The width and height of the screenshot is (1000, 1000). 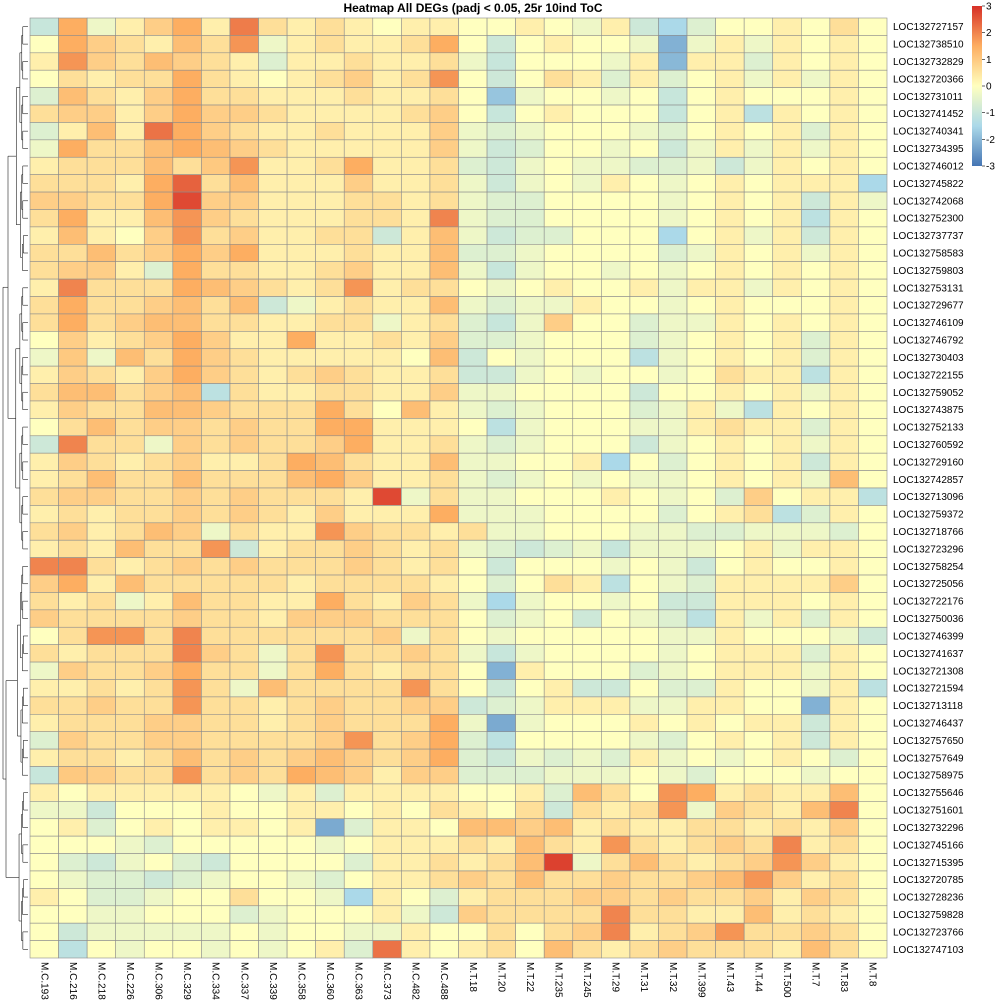 I want to click on legend-tick-label: 0, so click(x=989, y=87).